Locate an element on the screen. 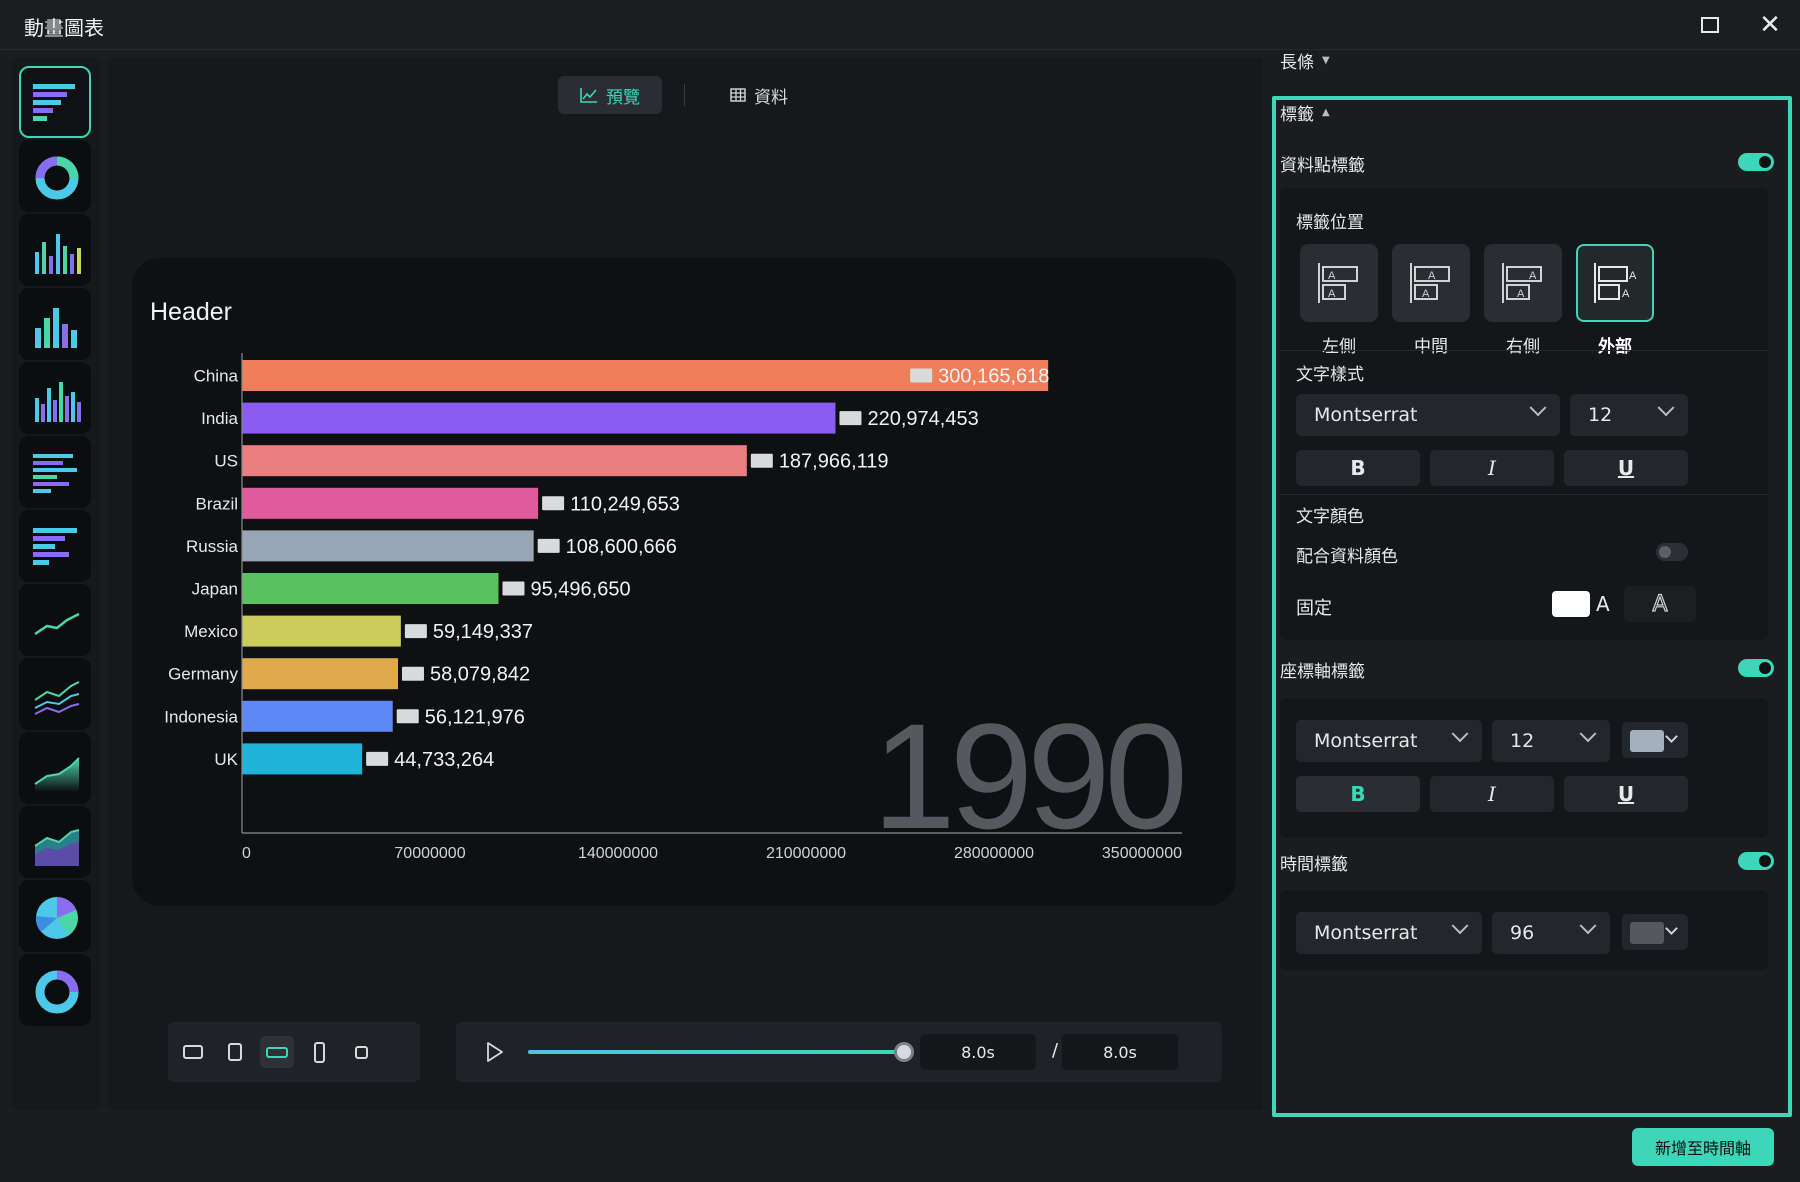  position-right-button: A A is located at coordinates (1523, 283).